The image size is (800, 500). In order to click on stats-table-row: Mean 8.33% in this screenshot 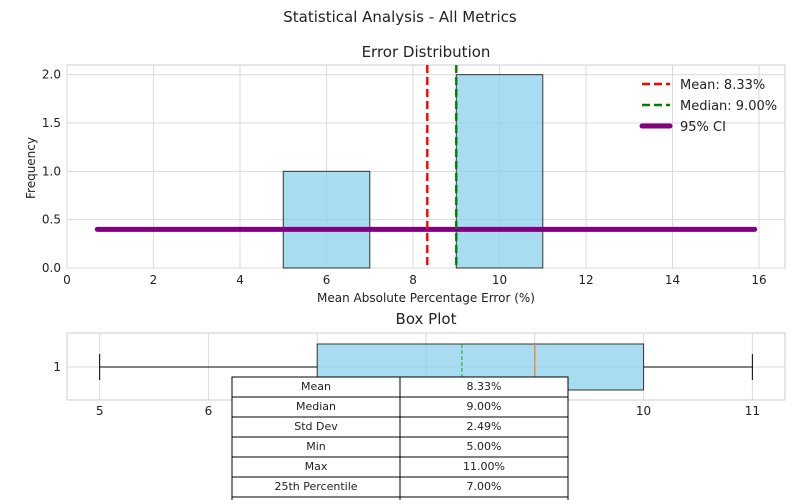, I will do `click(400, 387)`.